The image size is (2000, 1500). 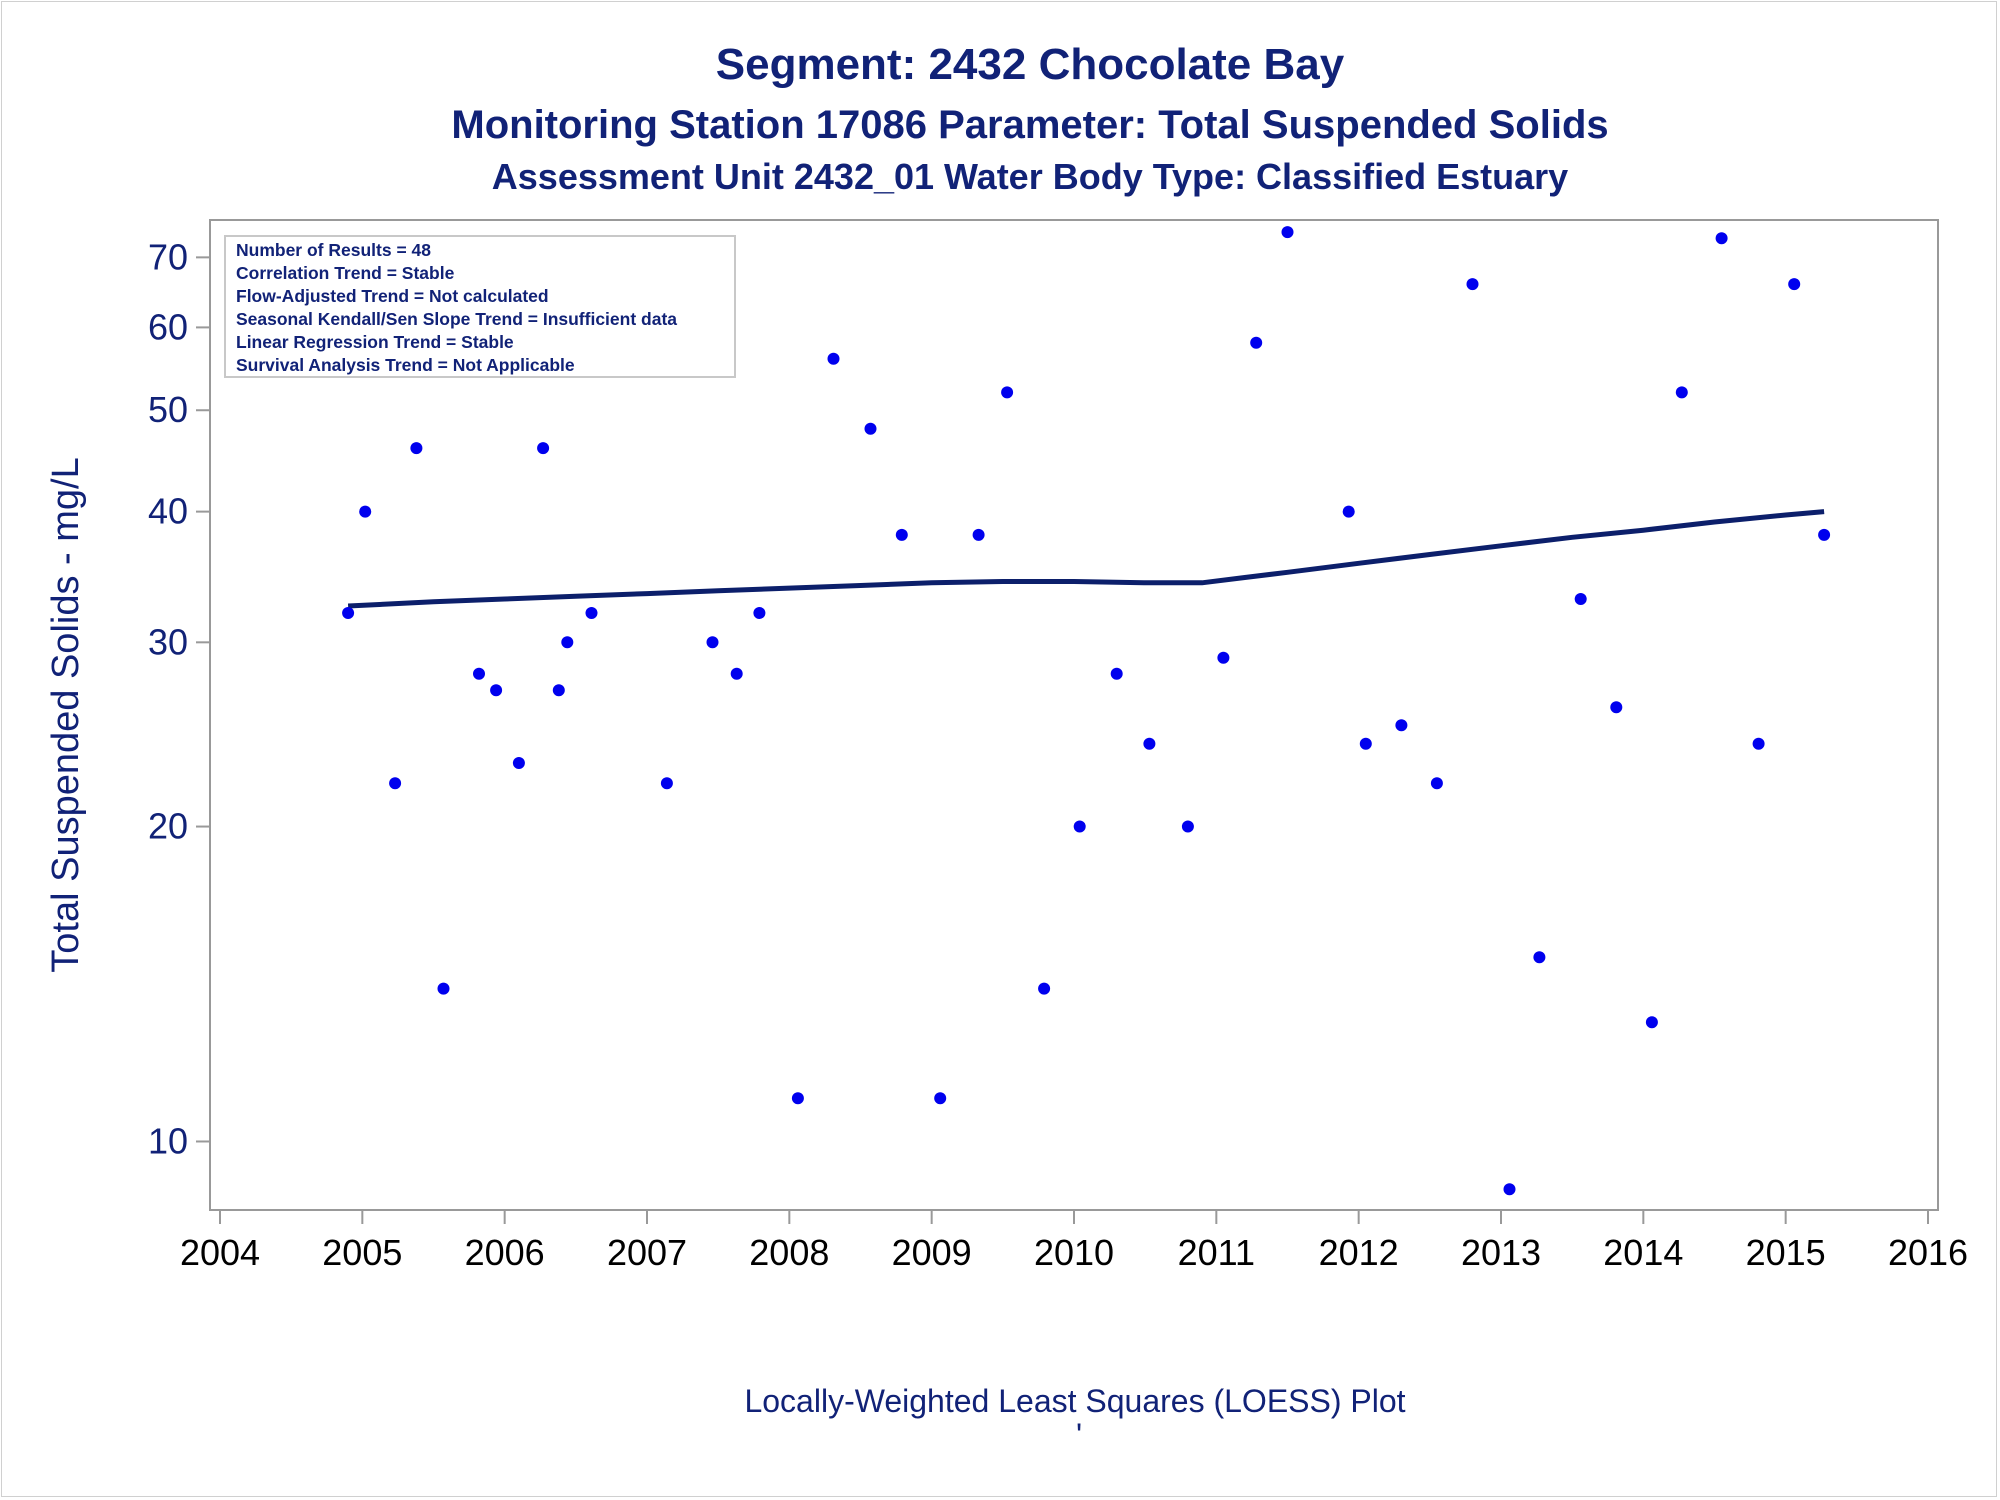 What do you see at coordinates (789, 1252) in the screenshot?
I see `x-tick-label: 2008` at bounding box center [789, 1252].